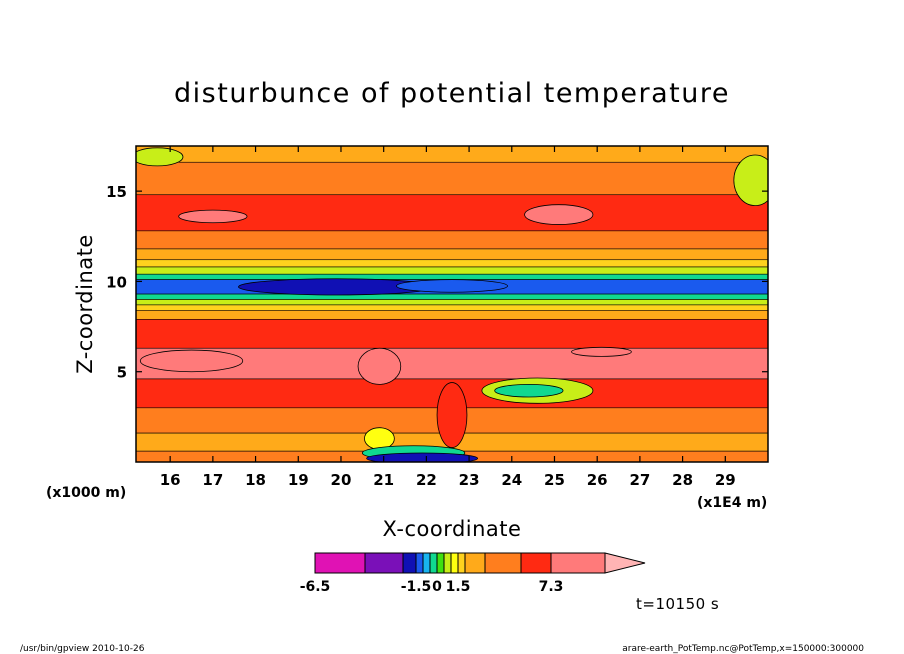 This screenshot has width=904, height=654. I want to click on x-unit-left: (x1000 m), so click(86, 493).